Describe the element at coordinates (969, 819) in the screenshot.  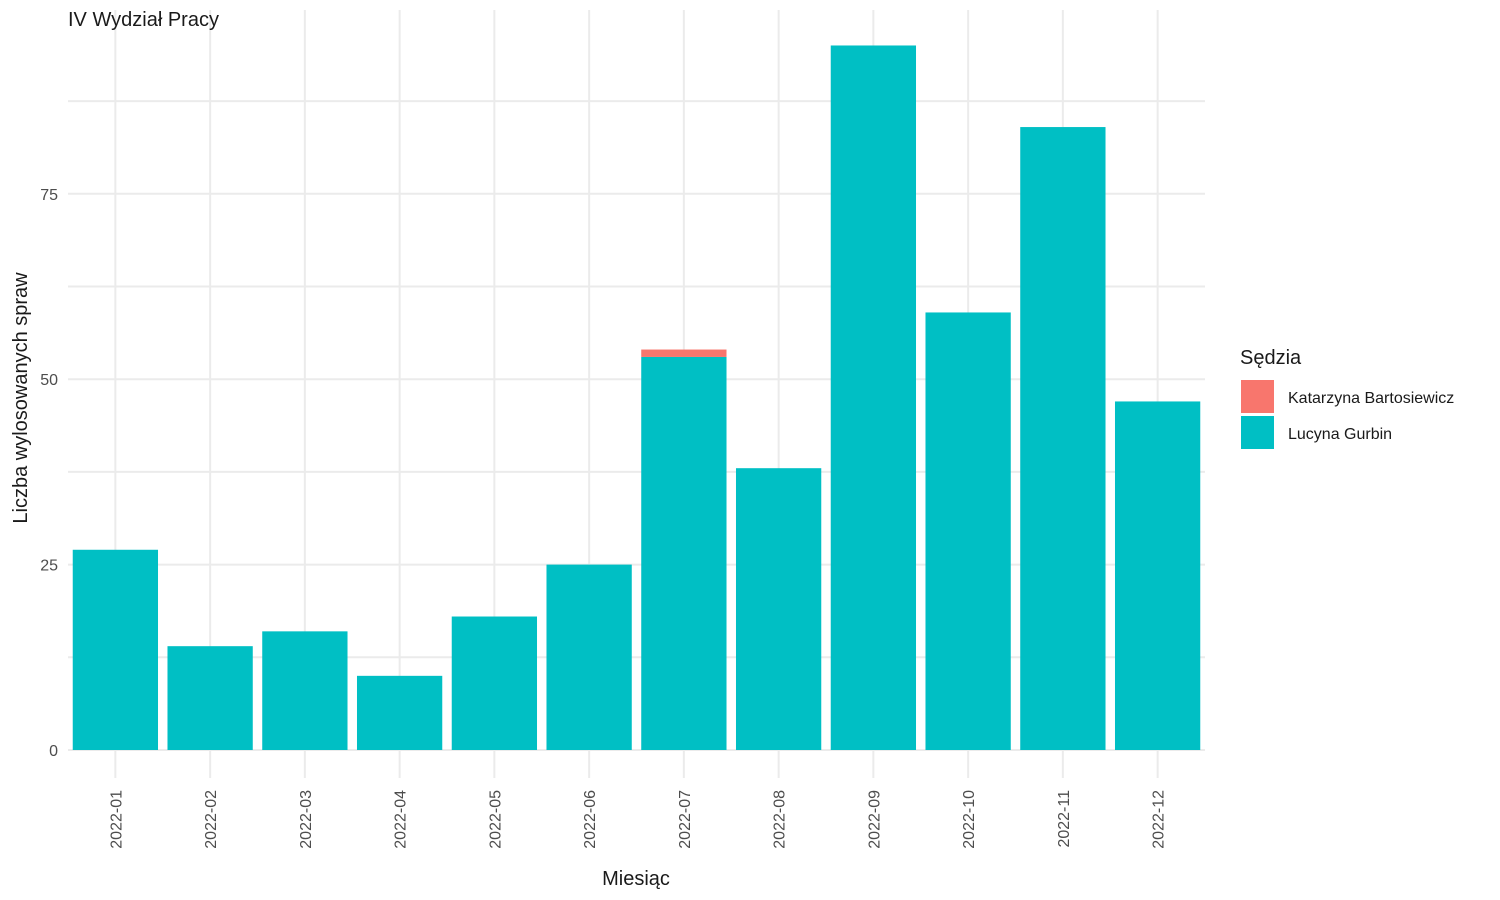
I see `x-tick-label: 2022-10` at that location.